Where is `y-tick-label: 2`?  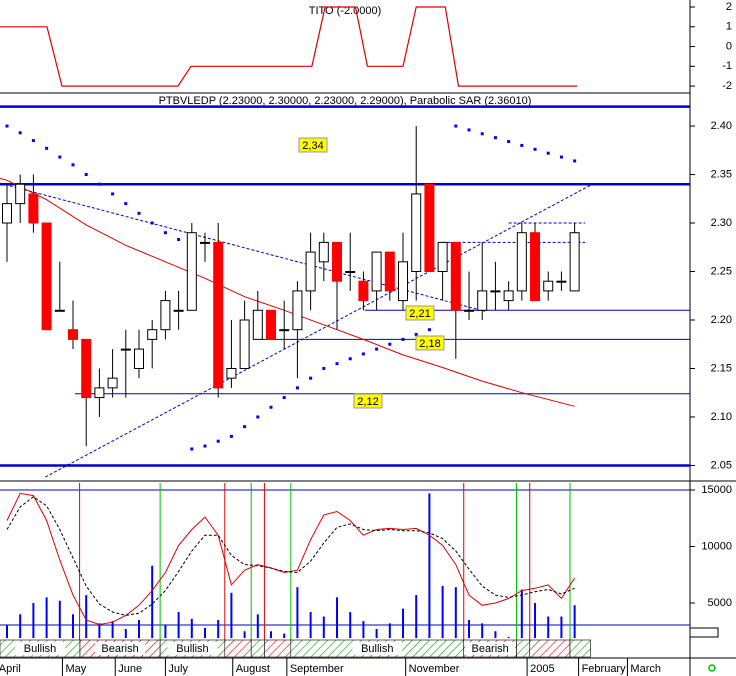
y-tick-label: 2 is located at coordinates (729, 7).